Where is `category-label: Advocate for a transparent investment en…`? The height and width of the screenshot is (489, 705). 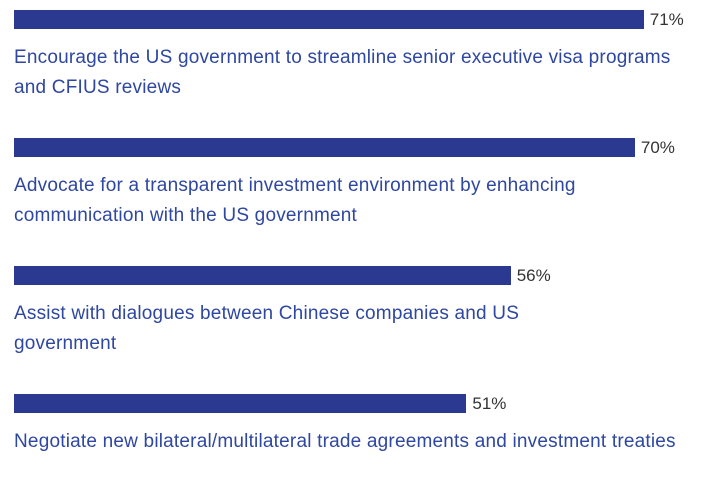
category-label: Advocate for a transparent investment en… is located at coordinates (295, 200).